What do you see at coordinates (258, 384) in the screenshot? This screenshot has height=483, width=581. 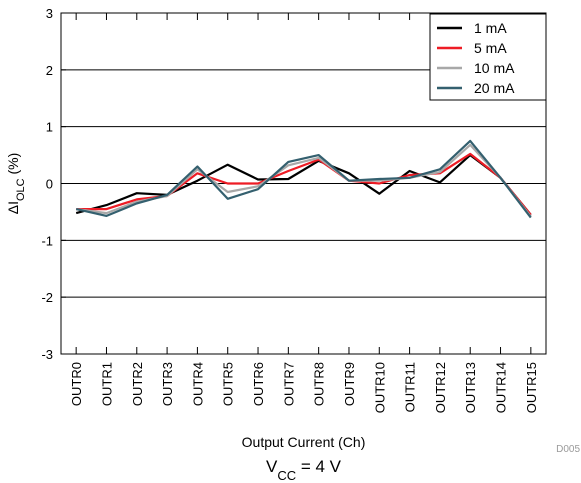 I see `x-tick-label: OUTR6` at bounding box center [258, 384].